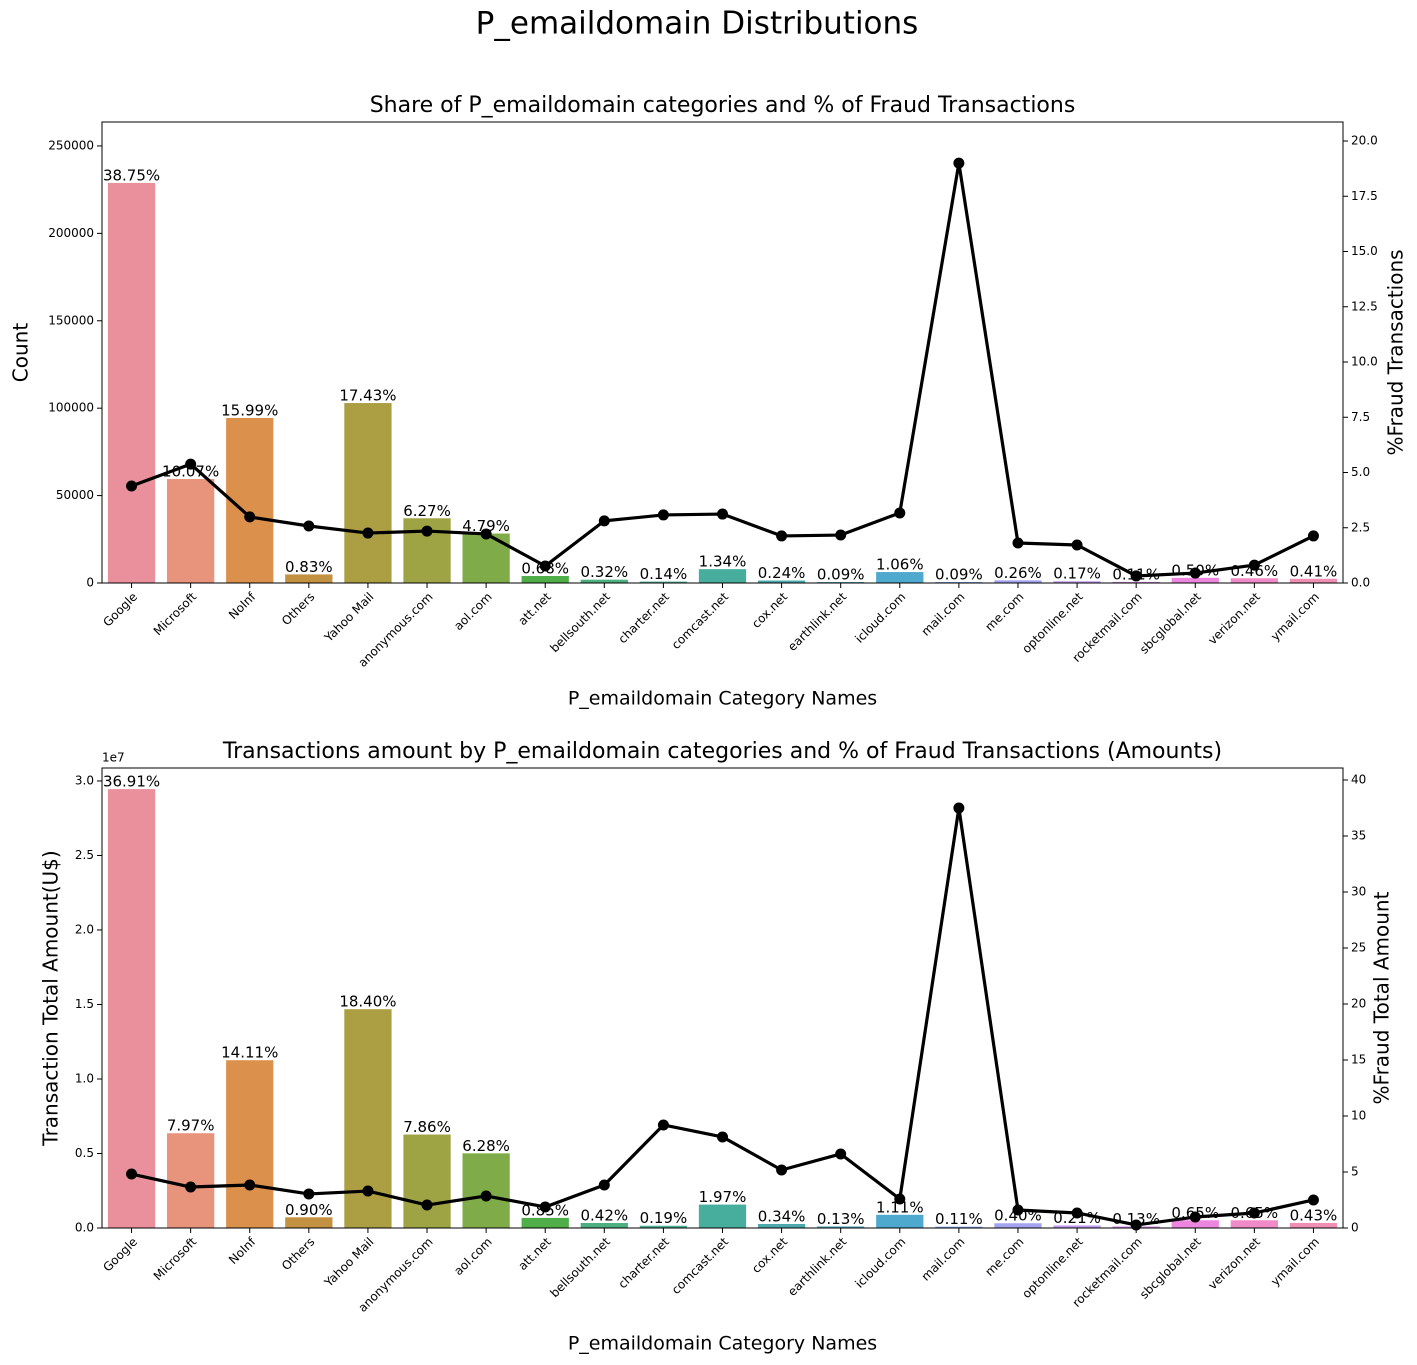 This screenshot has width=1417, height=1365. Describe the element at coordinates (1136, 1219) in the screenshot. I see `data-label: 0.13%` at that location.